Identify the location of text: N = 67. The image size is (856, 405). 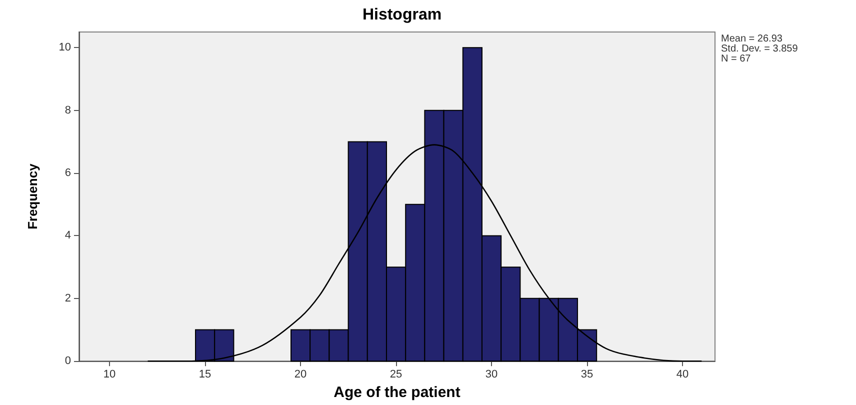
(736, 59).